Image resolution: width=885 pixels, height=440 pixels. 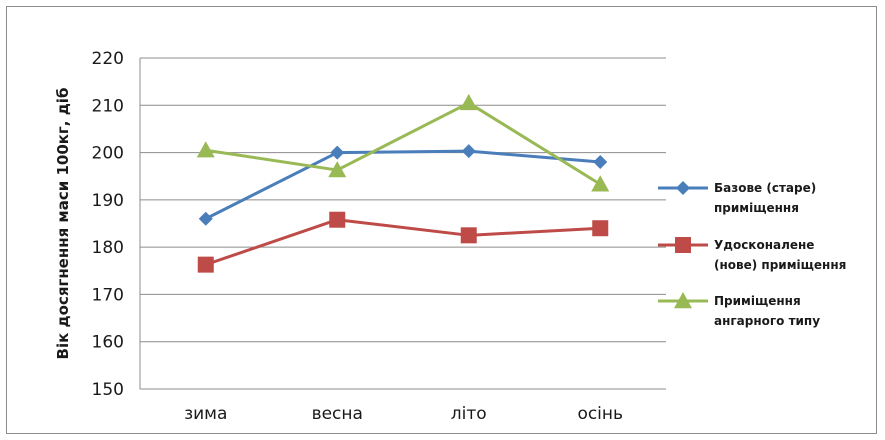 What do you see at coordinates (756, 208) in the screenshot?
I see `legend-label: приміщення` at bounding box center [756, 208].